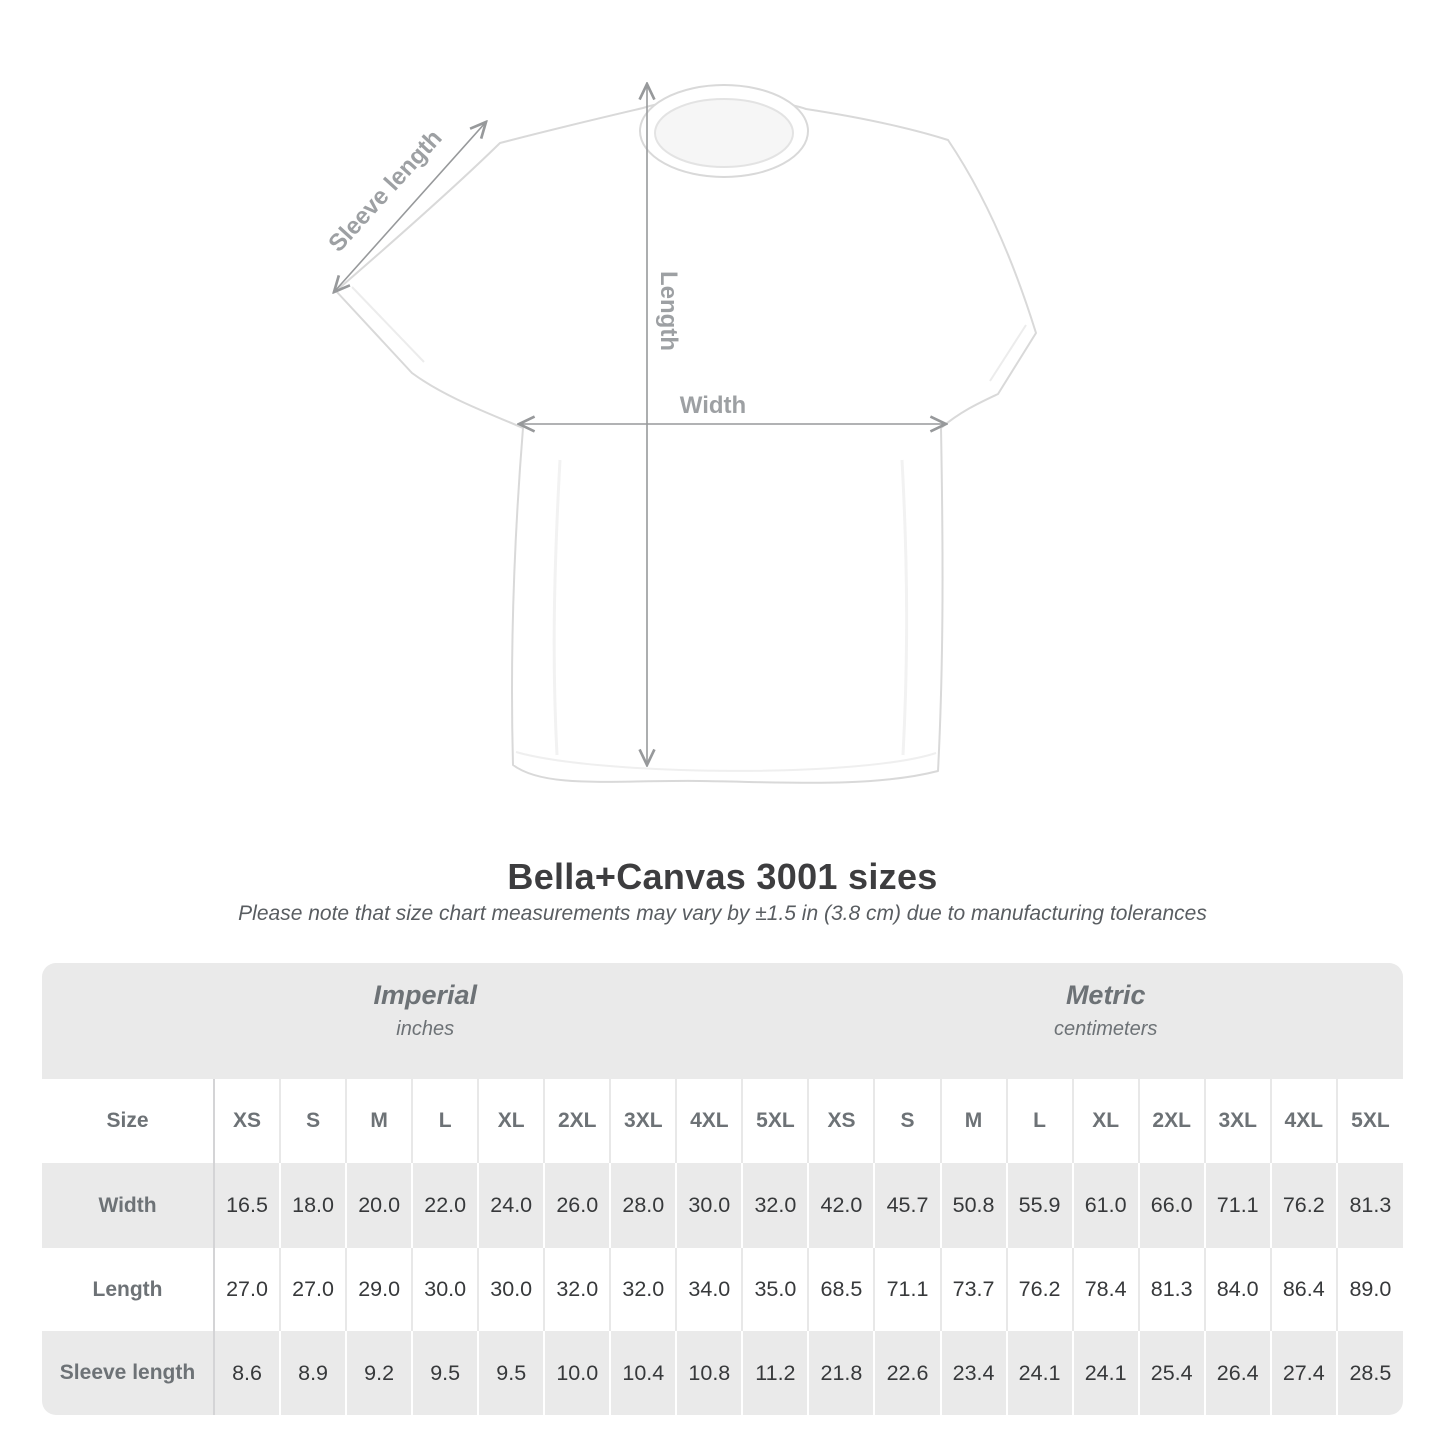  I want to click on value-cell-metric: 26.4, so click(1237, 1373).